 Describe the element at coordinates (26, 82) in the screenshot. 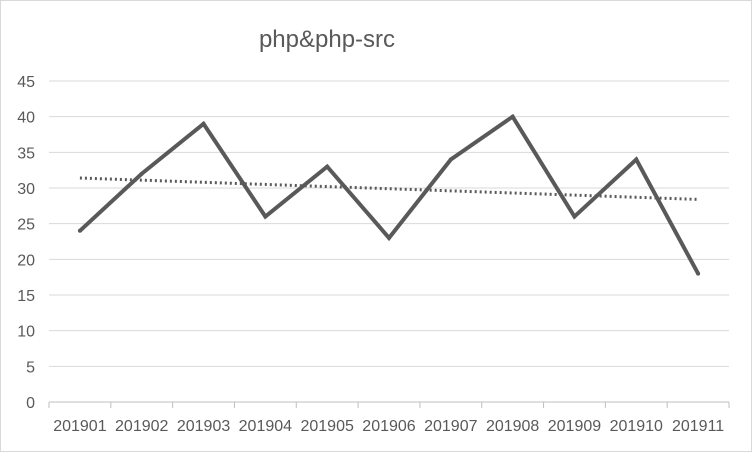

I see `y-tick-label: 45` at that location.